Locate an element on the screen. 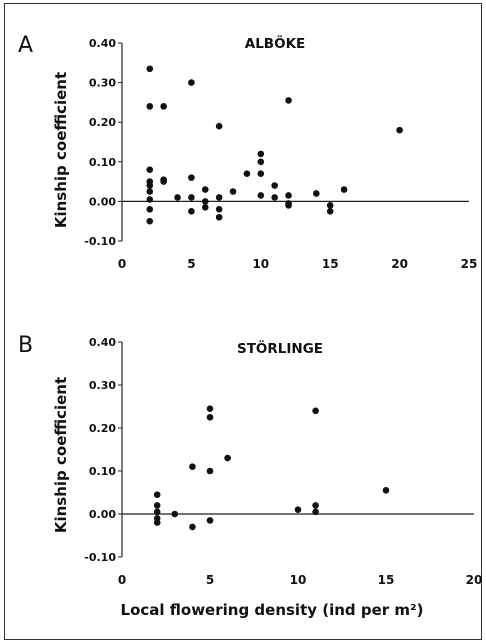 Image resolution: width=486 pixels, height=644 pixels. panel-b-x-ticks: 0 5 10 15 20 is located at coordinates (300, 580).